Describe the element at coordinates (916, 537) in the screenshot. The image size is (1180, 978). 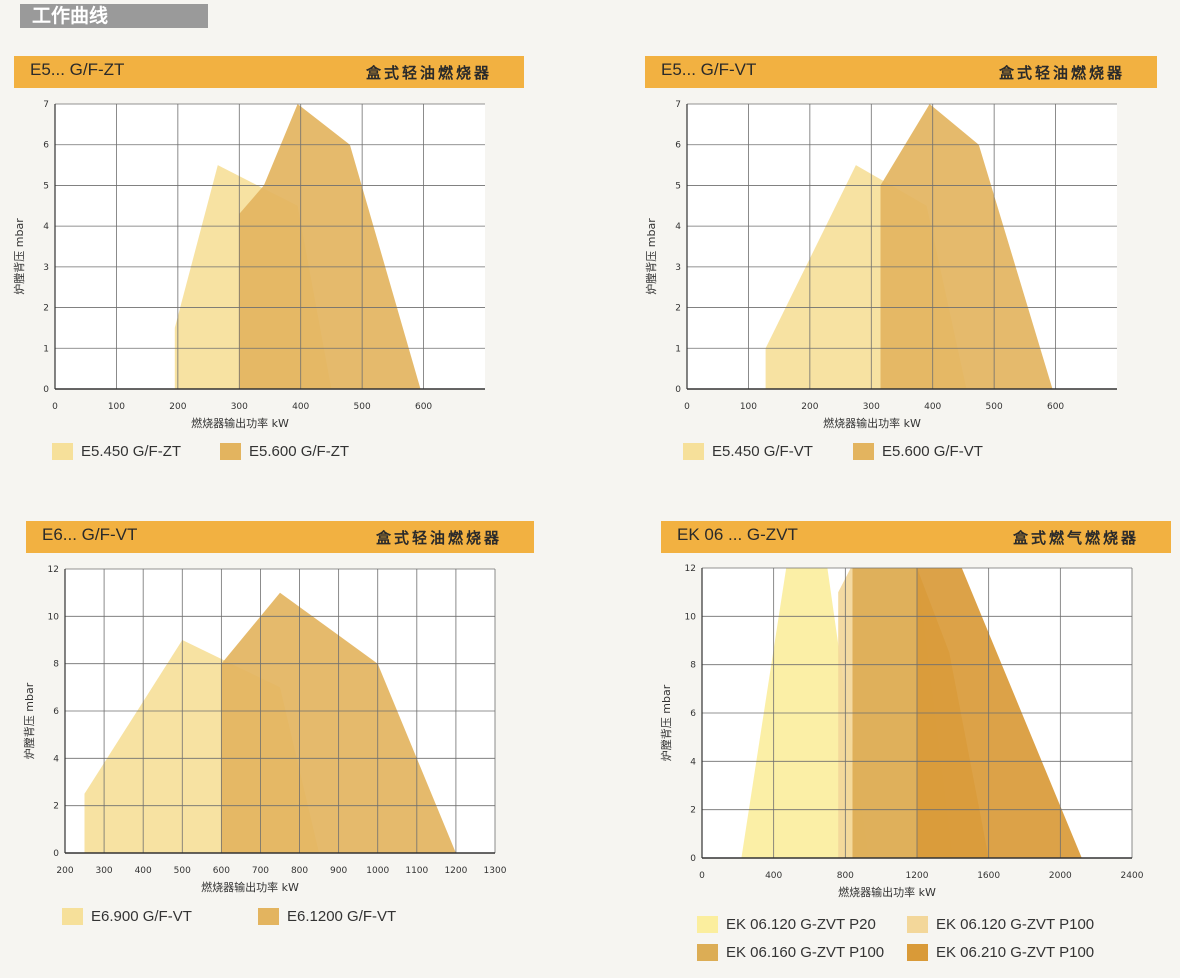
I see `panel-banner: EK 06 ... G-ZVT 盒式燃气燃烧器` at that location.